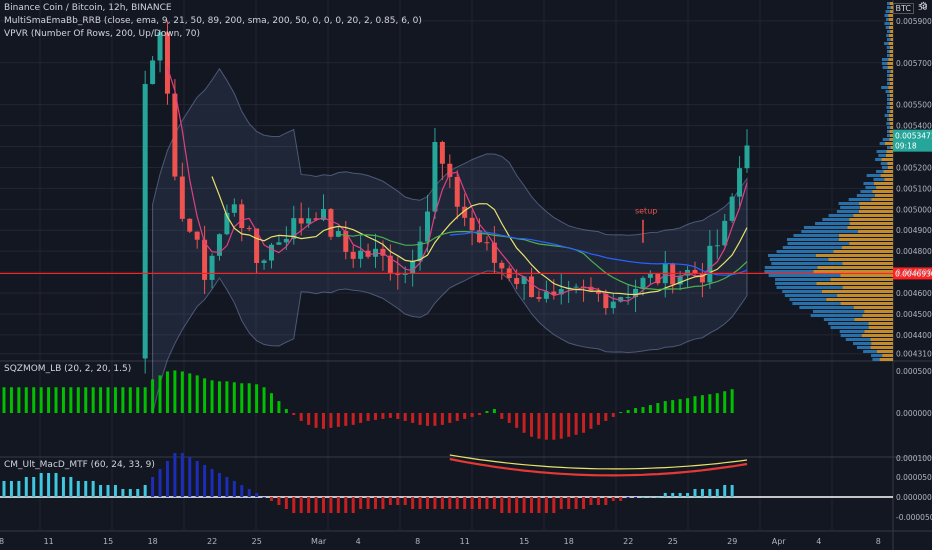 This screenshot has height=550, width=932. I want to click on settings-gear-icon: ⚙, so click(923, 6).